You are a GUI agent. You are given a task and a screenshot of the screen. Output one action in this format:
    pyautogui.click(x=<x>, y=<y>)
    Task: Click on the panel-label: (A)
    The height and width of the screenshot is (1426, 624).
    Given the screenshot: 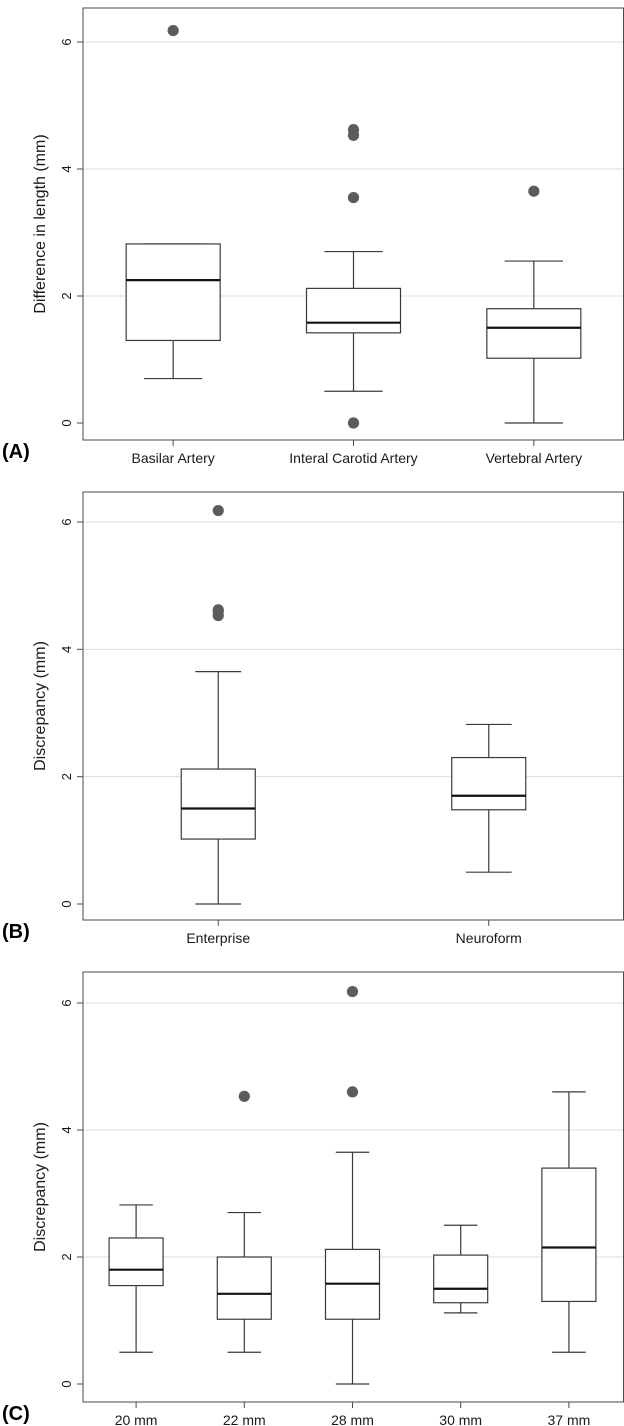 What is the action you would take?
    pyautogui.click(x=16, y=452)
    